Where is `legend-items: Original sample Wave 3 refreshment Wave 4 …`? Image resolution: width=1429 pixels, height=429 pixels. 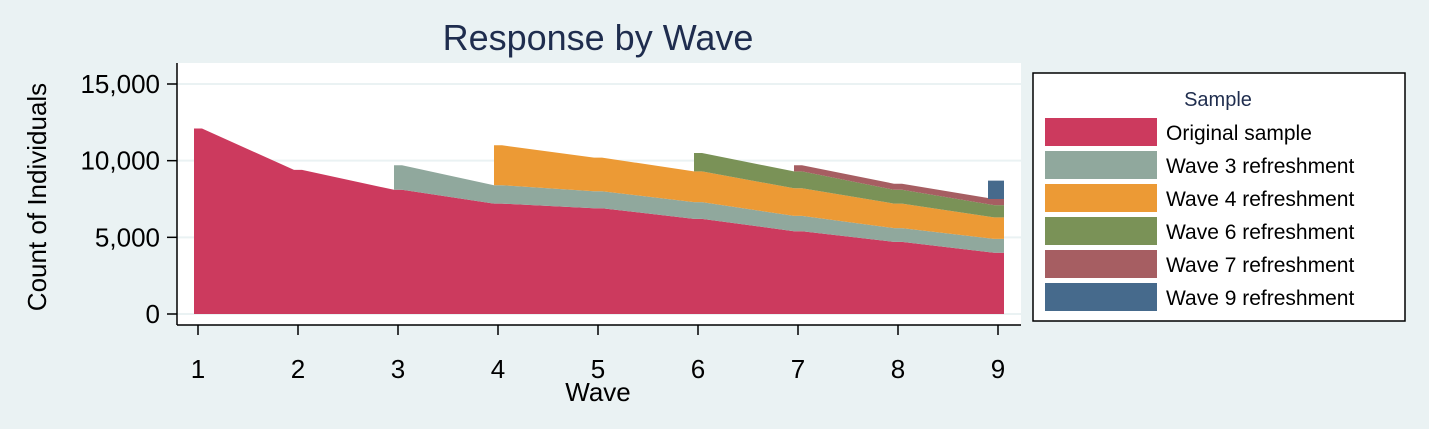
legend-items: Original sample Wave 3 refreshment Wave 4 … is located at coordinates (1199, 214).